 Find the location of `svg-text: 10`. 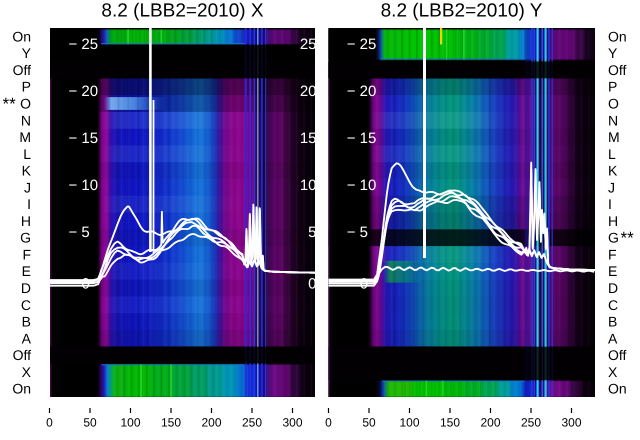

svg-text: 10 is located at coordinates (308, 185).